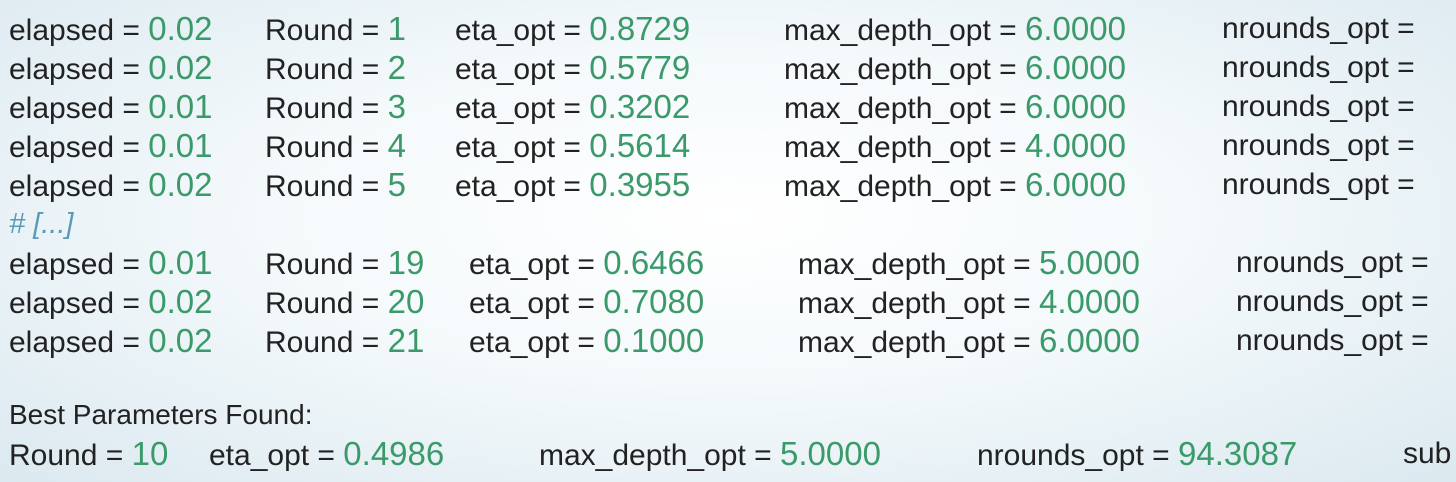 The height and width of the screenshot is (482, 1456). I want to click on best-eta-value: 0.4986, so click(394, 453).